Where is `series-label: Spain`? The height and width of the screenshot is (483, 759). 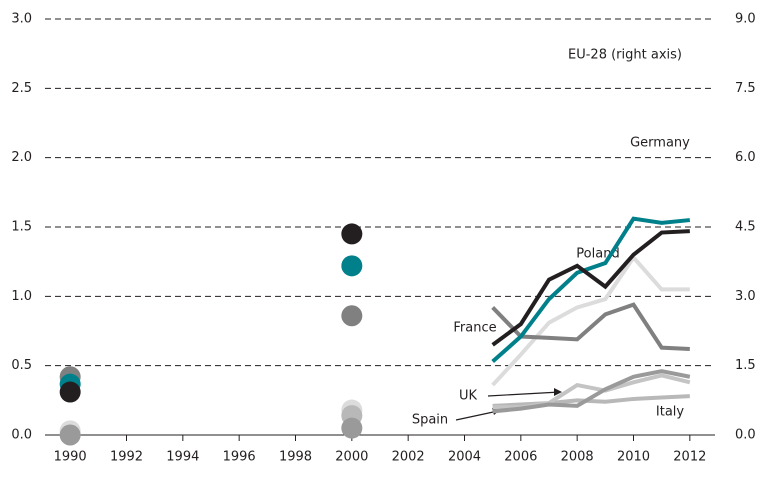
series-label: Spain is located at coordinates (430, 420).